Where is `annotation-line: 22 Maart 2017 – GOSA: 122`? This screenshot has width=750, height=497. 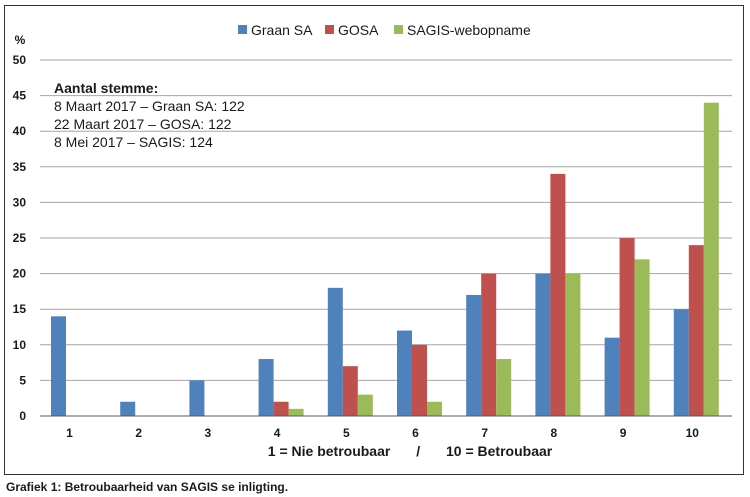 annotation-line: 22 Maart 2017 – GOSA: 122 is located at coordinates (143, 124).